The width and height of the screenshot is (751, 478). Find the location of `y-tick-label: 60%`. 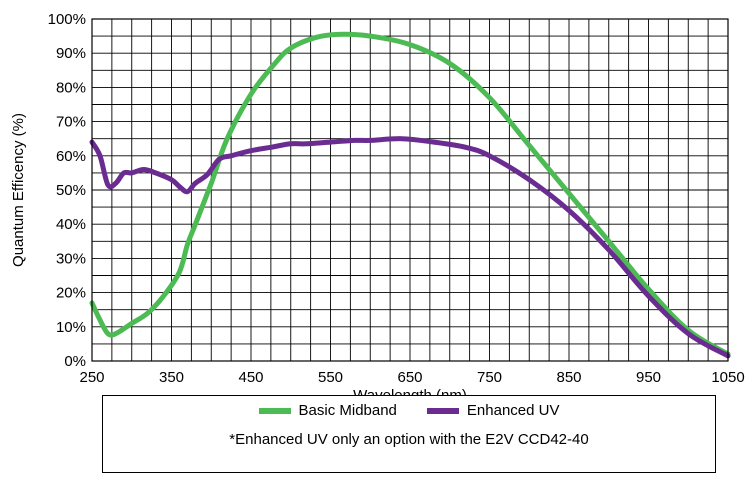

y-tick-label: 60% is located at coordinates (71, 156).